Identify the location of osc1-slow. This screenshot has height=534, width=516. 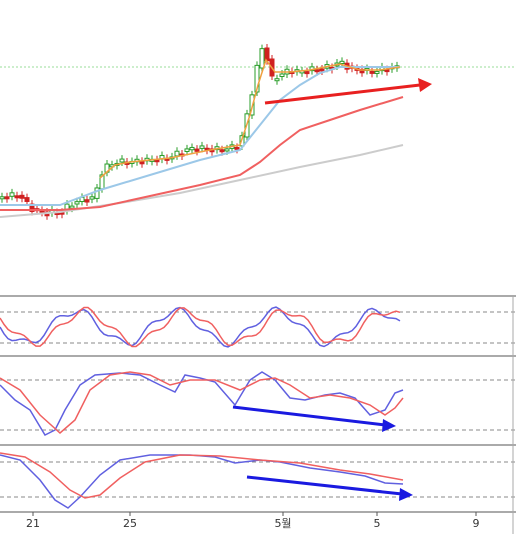
(200, 327).